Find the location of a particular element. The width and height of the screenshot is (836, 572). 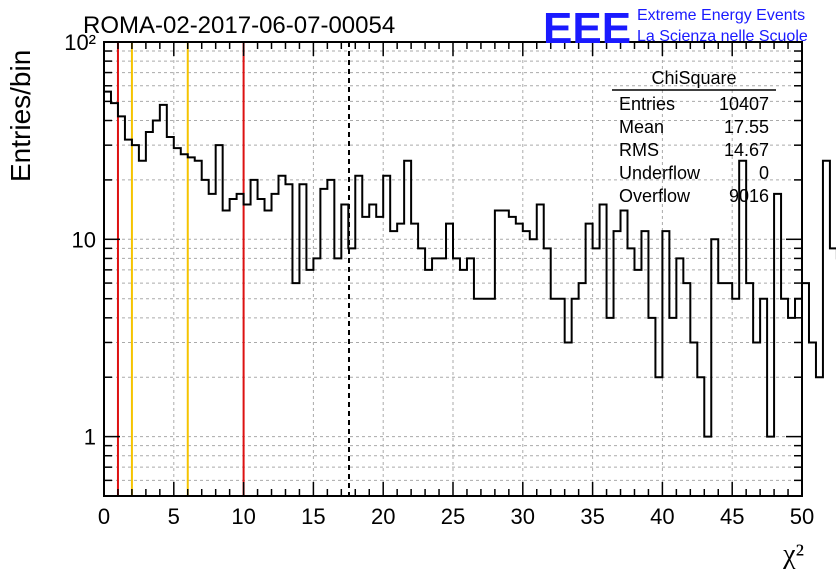

stats-label: Overflow is located at coordinates (655, 196).